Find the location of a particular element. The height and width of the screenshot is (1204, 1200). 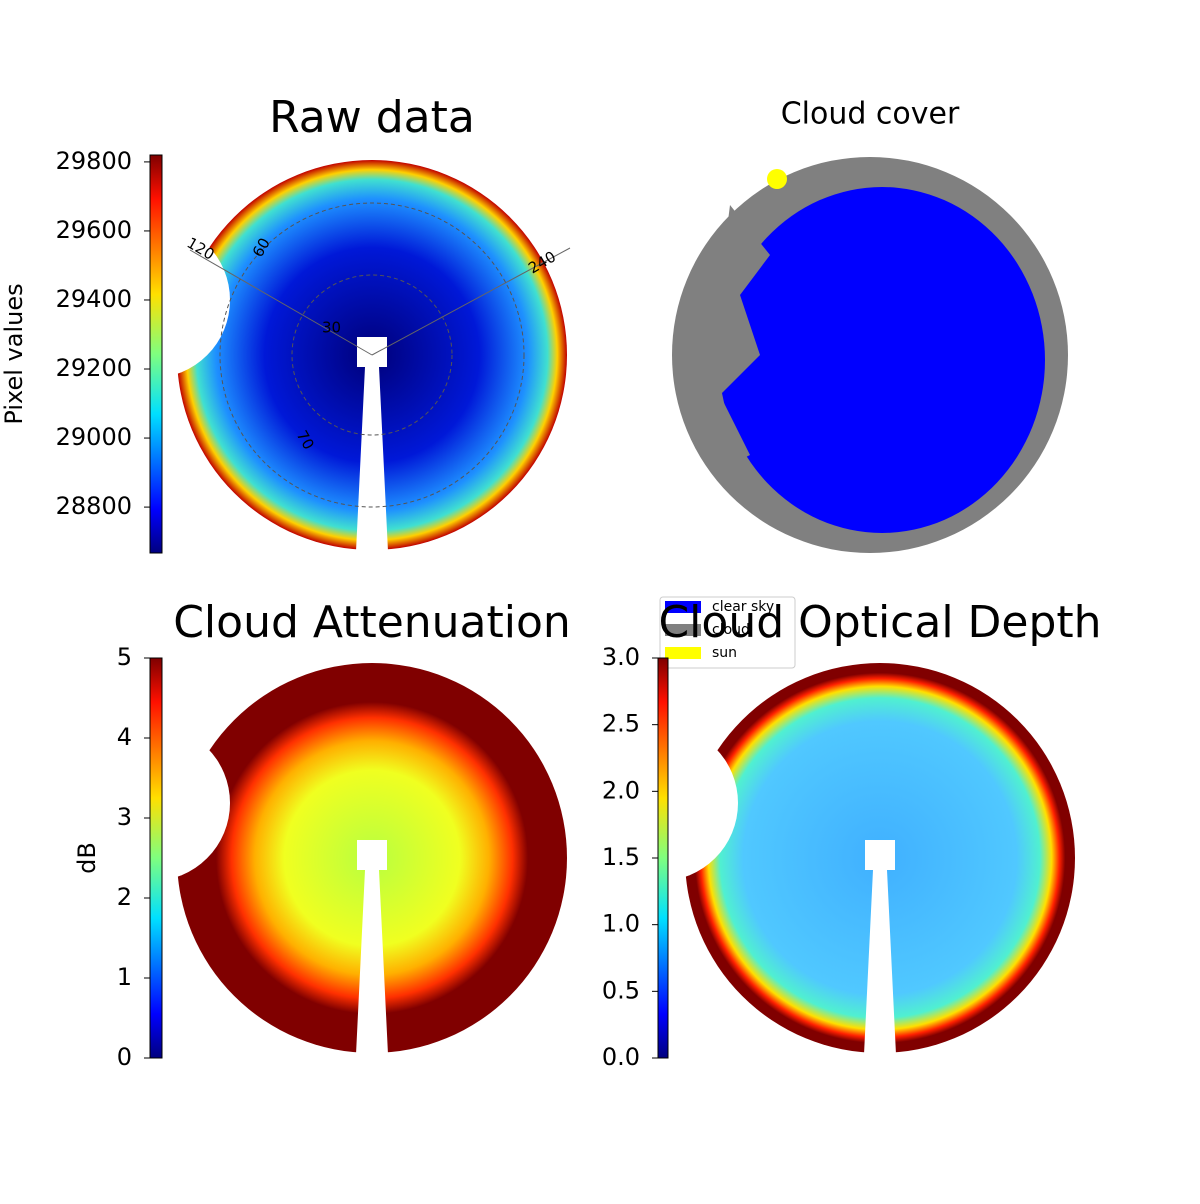

colorbar-tick-label: 0.5 is located at coordinates (621, 990).